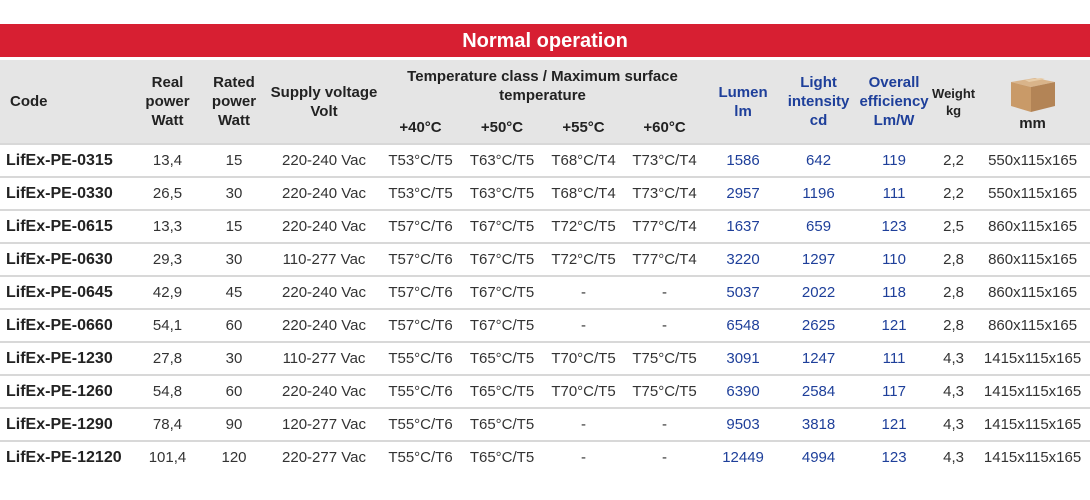 This screenshot has width=1090, height=500. I want to click on row-code: LifEx-PE-1230, so click(67, 358).